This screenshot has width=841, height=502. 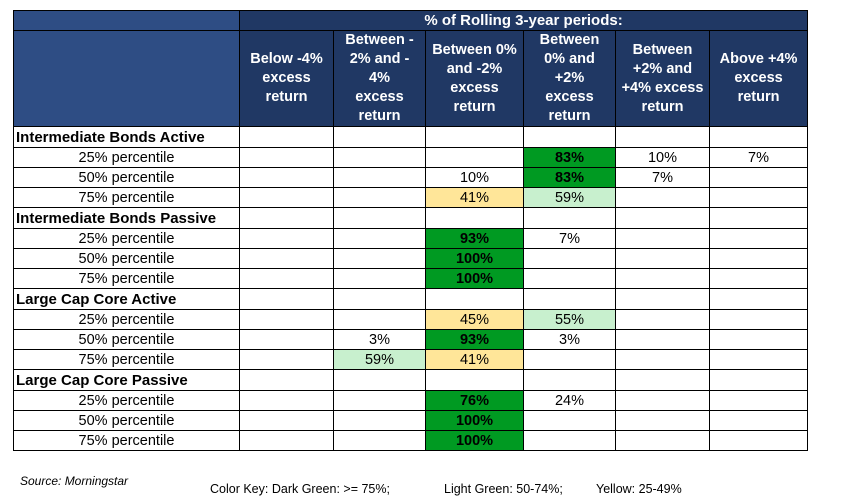 I want to click on column-header: Between - 2% and - 4% excess return, so click(x=379, y=78).